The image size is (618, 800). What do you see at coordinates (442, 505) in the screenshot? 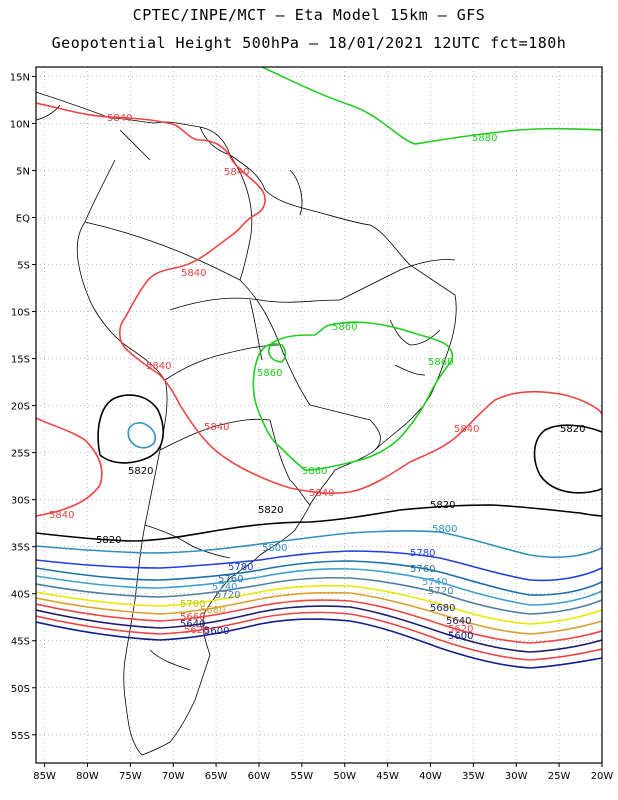
I see `label-5820-c: 5820` at bounding box center [442, 505].